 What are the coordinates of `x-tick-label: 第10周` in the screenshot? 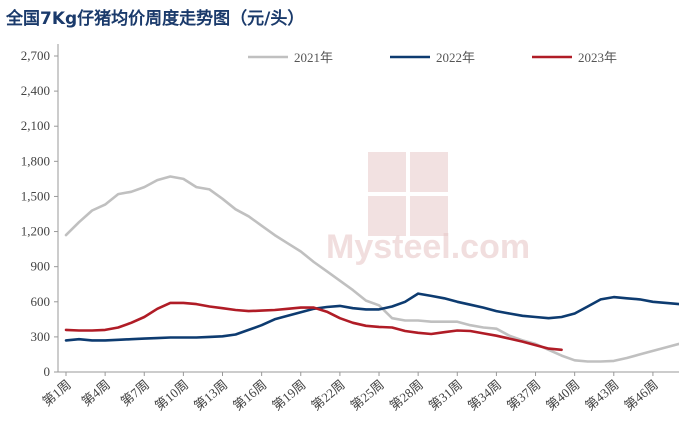 It's located at (172, 395).